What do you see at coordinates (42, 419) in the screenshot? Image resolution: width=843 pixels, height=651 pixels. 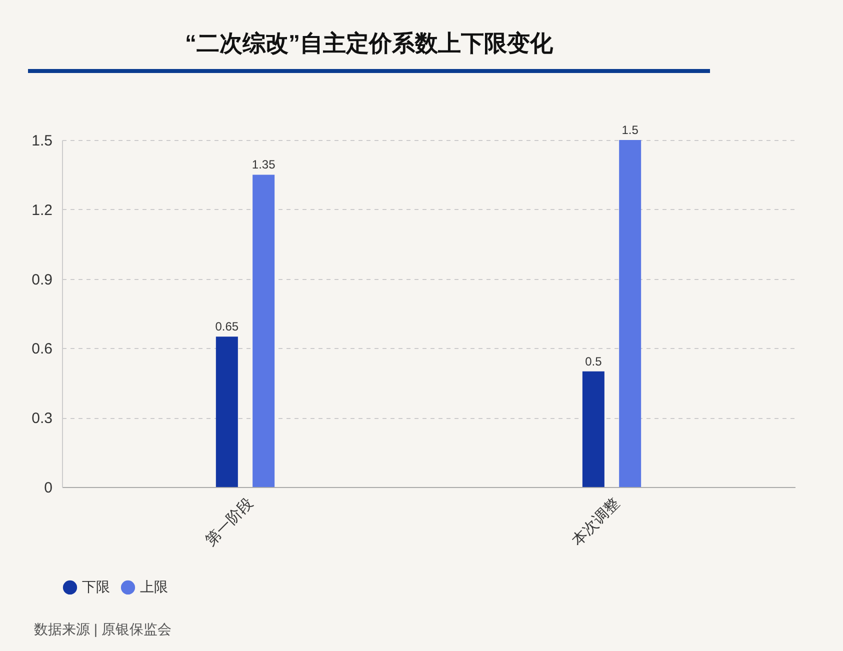 I see `y-tick-label: 0.3` at bounding box center [42, 419].